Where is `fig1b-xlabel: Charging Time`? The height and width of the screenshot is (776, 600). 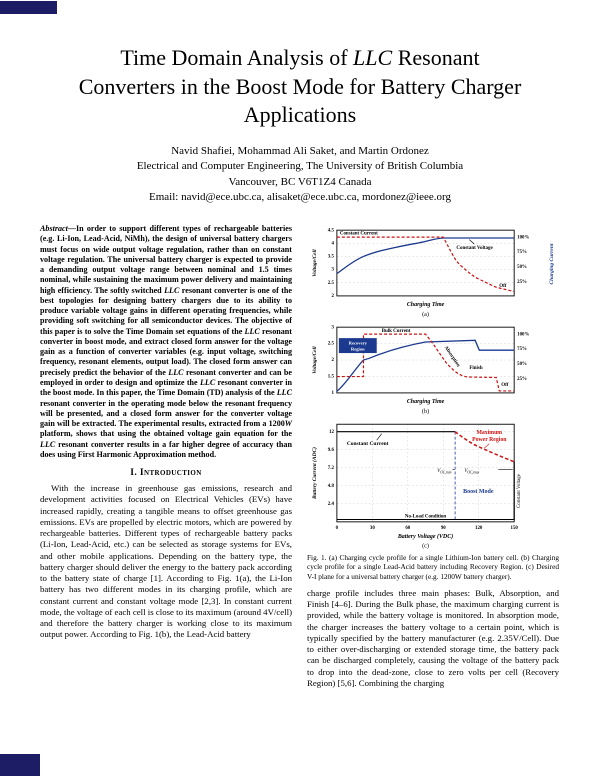
fig1b-xlabel: Charging Time is located at coordinates (426, 402).